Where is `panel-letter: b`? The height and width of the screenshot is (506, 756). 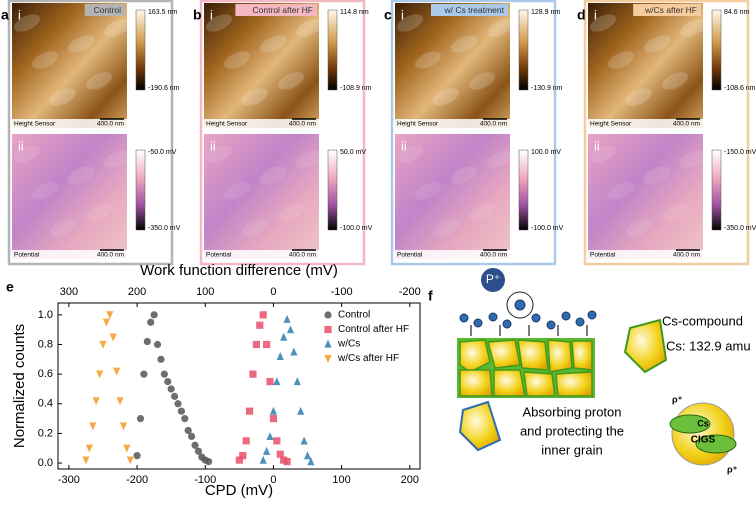 panel-letter: b is located at coordinates (197, 15).